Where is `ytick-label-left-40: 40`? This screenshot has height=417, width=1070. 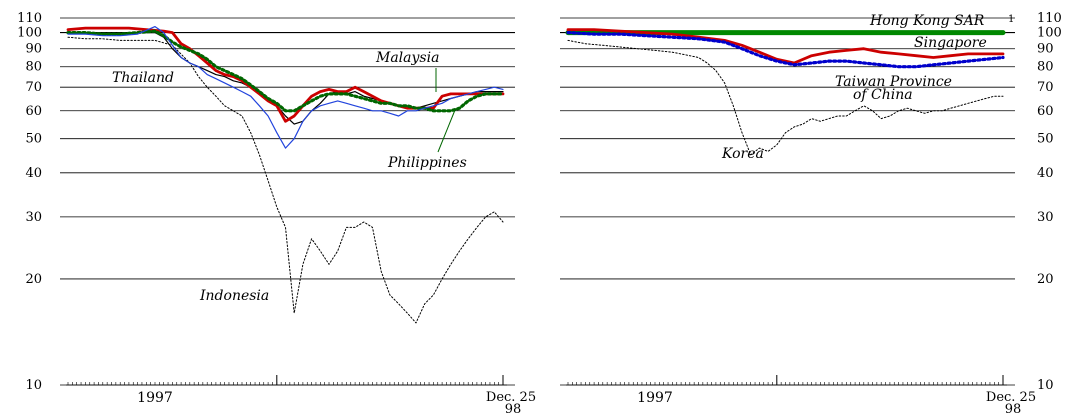
ytick-label-left-40: 40 is located at coordinates (33, 173).